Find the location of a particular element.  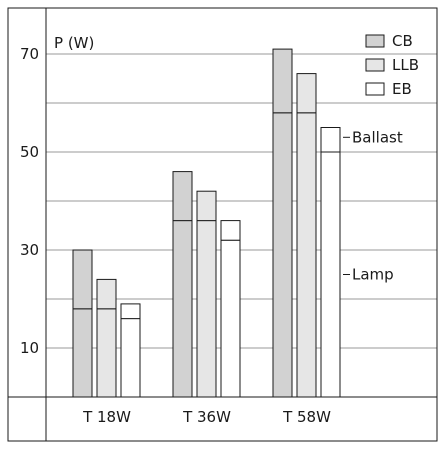

legend-swatch-cb is located at coordinates (375, 41).